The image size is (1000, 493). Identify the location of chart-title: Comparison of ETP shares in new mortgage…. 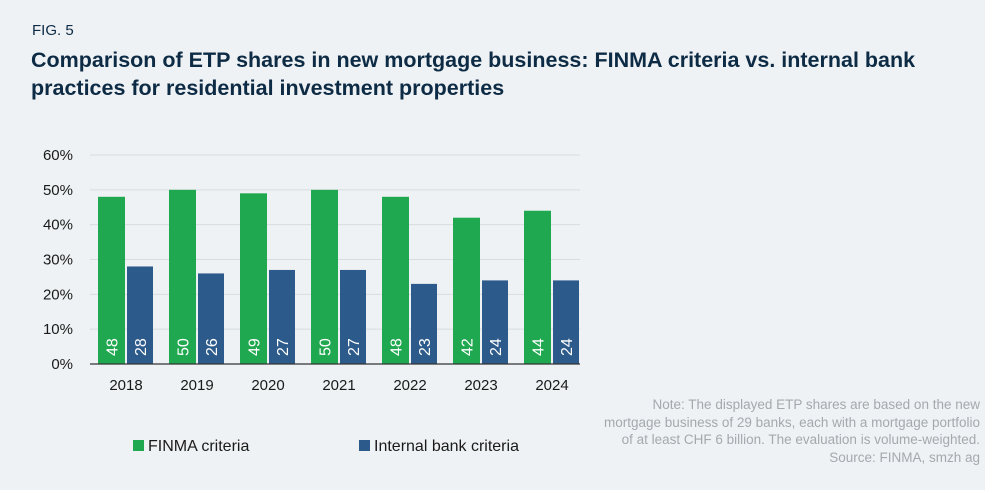
(473, 74).